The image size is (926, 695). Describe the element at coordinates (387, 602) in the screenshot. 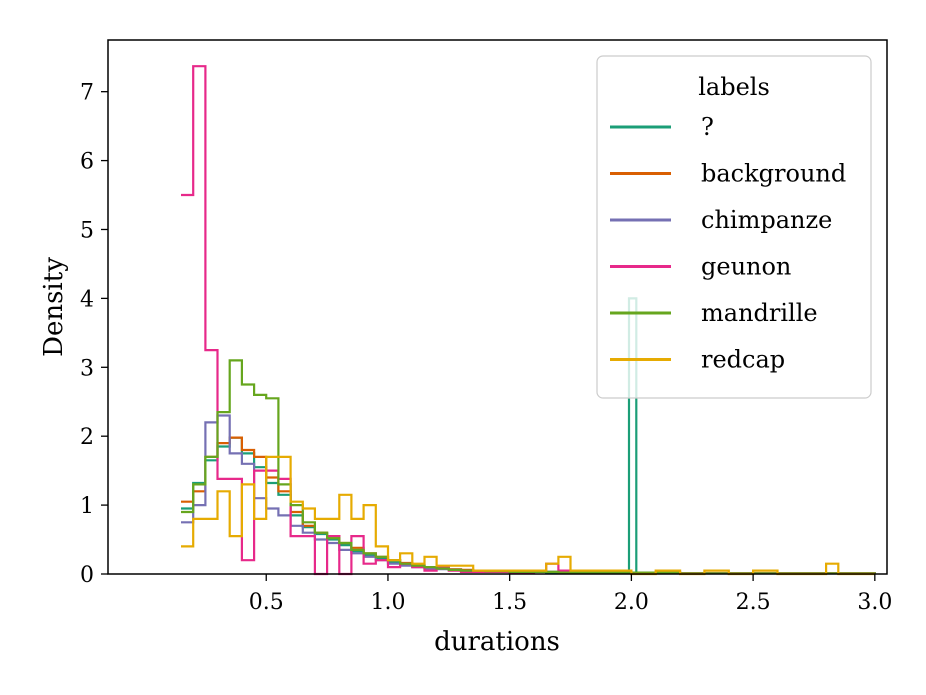

I see `x-tick-label: 1.0` at that location.